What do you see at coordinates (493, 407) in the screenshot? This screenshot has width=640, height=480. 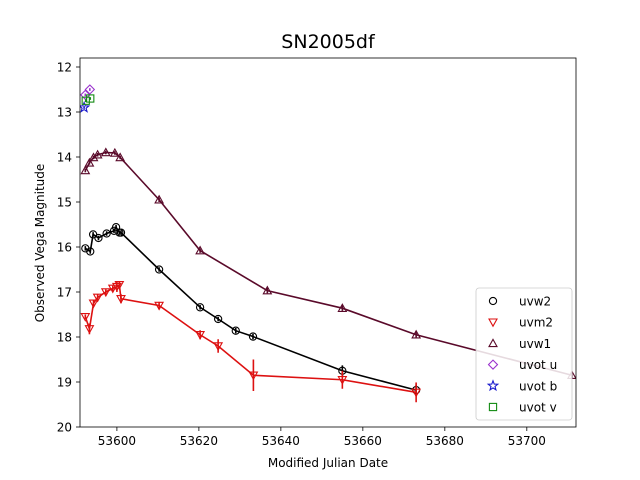 I see `legend-marker-uvot-v` at bounding box center [493, 407].